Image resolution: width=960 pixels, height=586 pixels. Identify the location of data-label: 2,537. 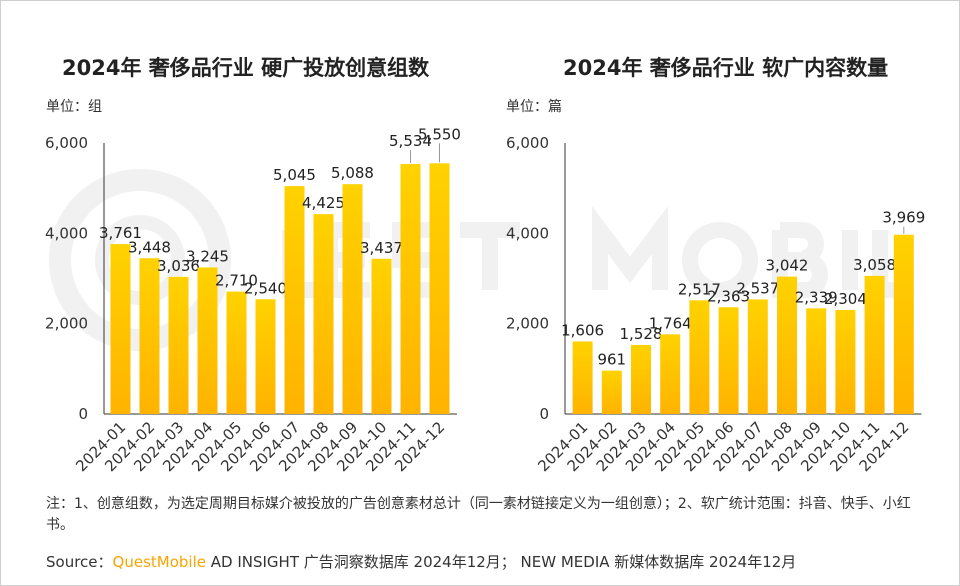
(757, 288).